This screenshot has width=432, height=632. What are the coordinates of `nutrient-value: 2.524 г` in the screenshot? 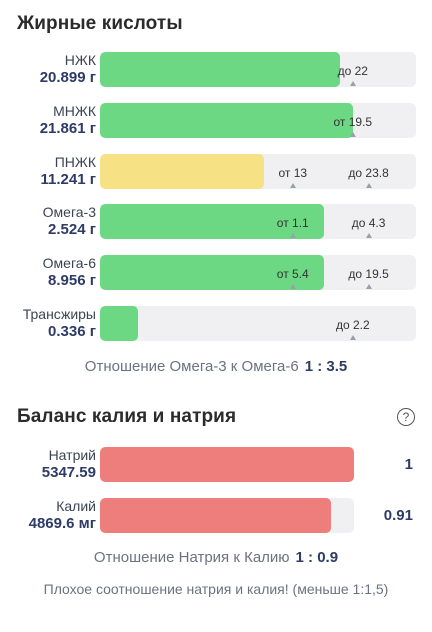 It's located at (72, 229).